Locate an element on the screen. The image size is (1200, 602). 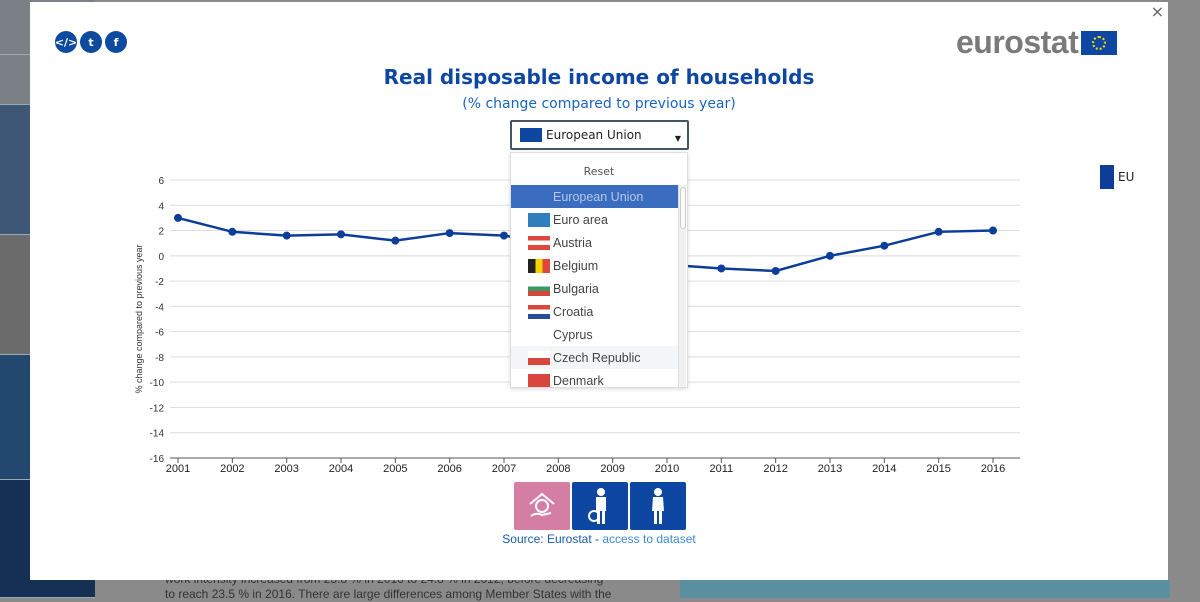
y-tick-label: -6 is located at coordinates (159, 333).